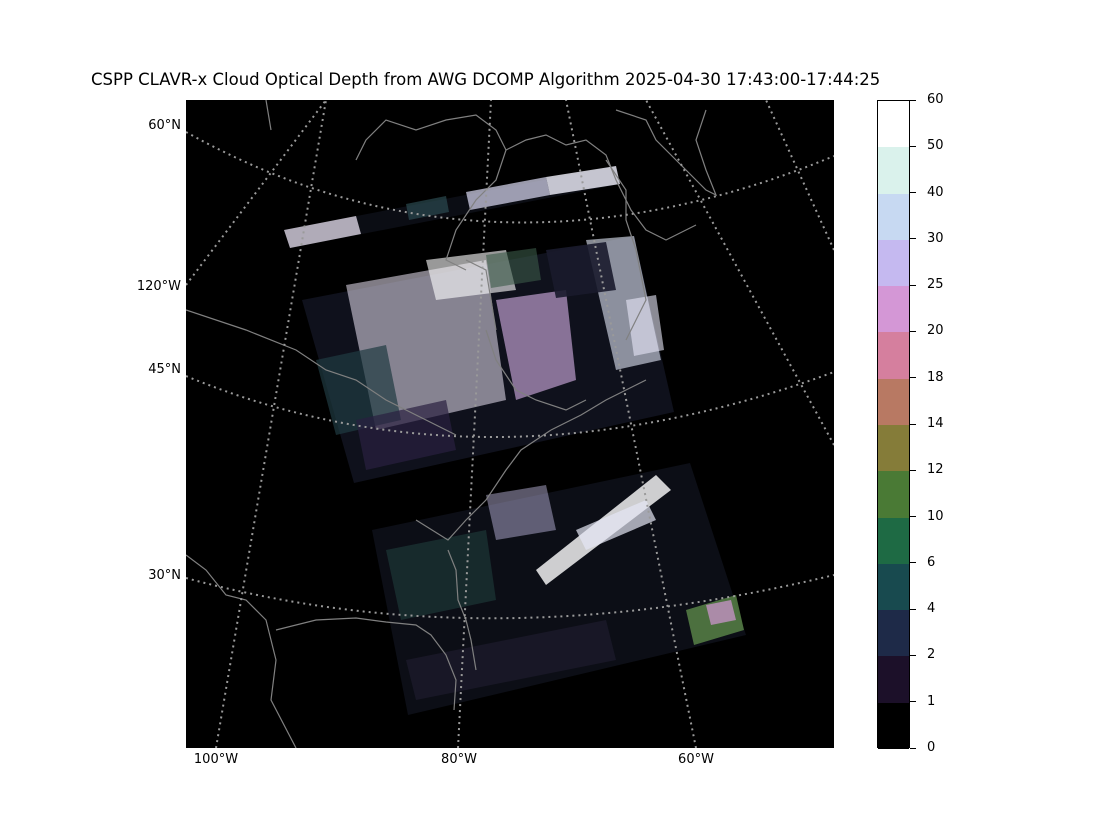  Describe the element at coordinates (559, 589) in the screenshot. I see `swath-south` at that location.